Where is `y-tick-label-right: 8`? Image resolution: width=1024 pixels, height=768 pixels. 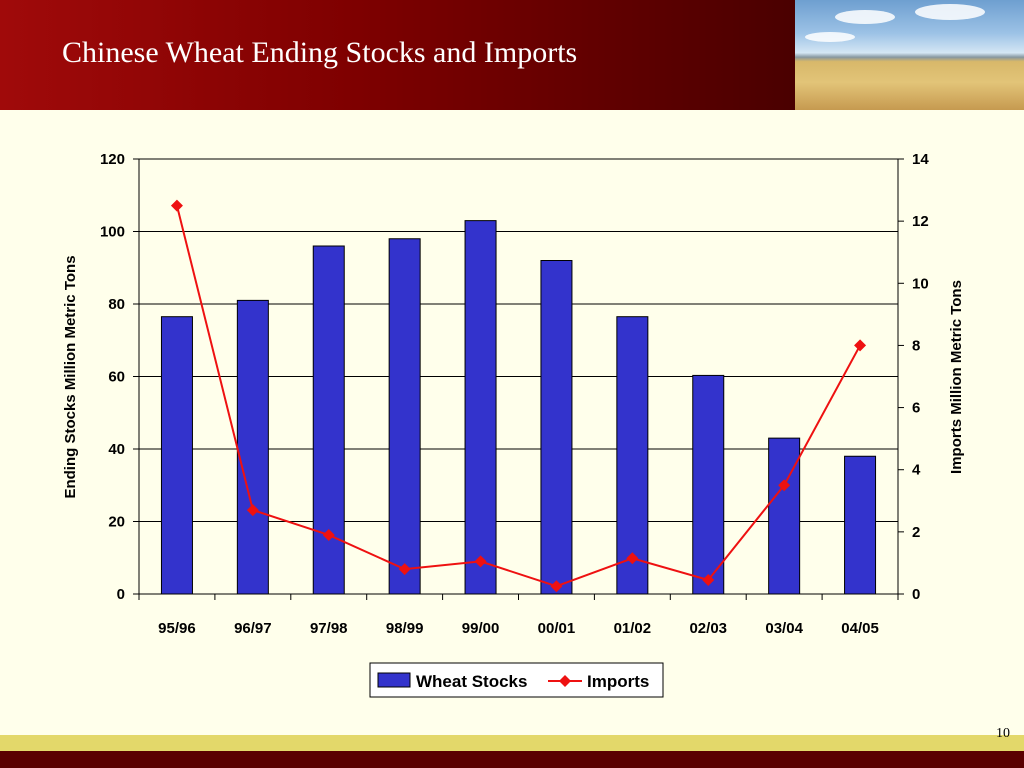 y-tick-label-right: 8 is located at coordinates (916, 345).